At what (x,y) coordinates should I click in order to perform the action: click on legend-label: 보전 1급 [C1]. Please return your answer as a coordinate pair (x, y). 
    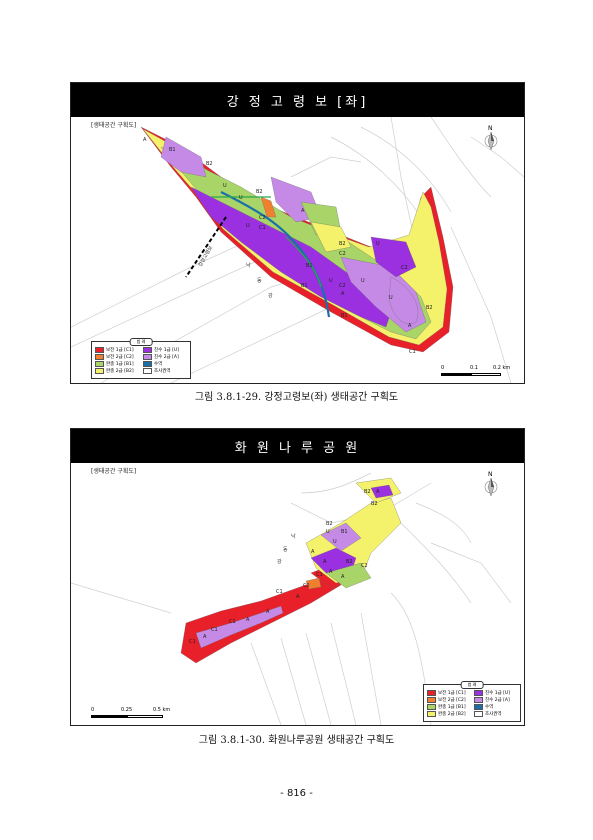
    Looking at the image, I should click on (120, 350).